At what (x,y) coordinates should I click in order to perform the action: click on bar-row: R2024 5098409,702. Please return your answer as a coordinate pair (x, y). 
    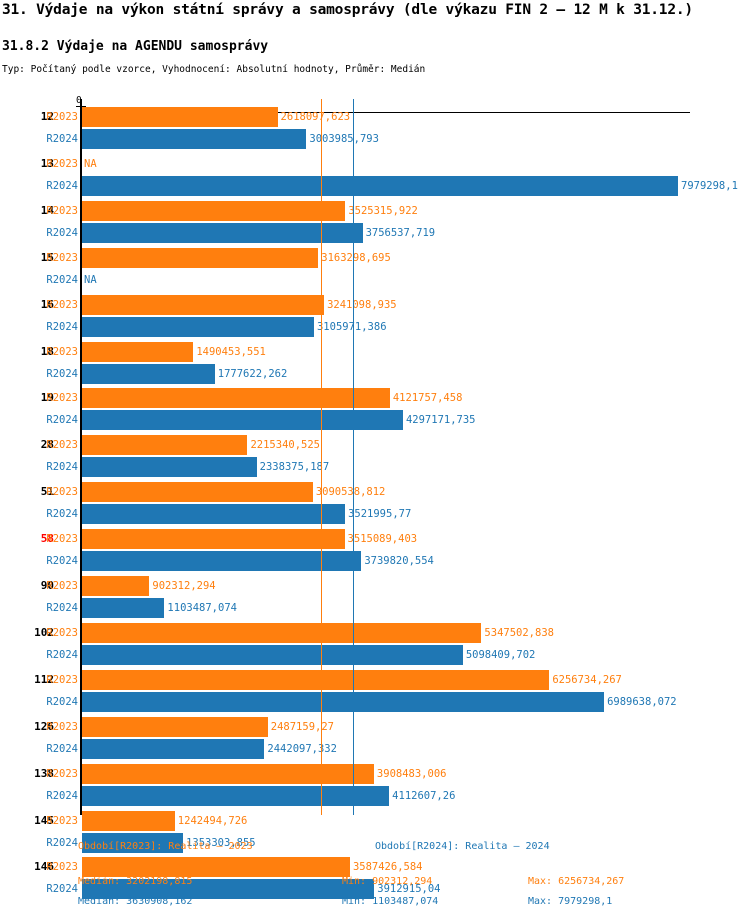
    Looking at the image, I should click on (375, 655).